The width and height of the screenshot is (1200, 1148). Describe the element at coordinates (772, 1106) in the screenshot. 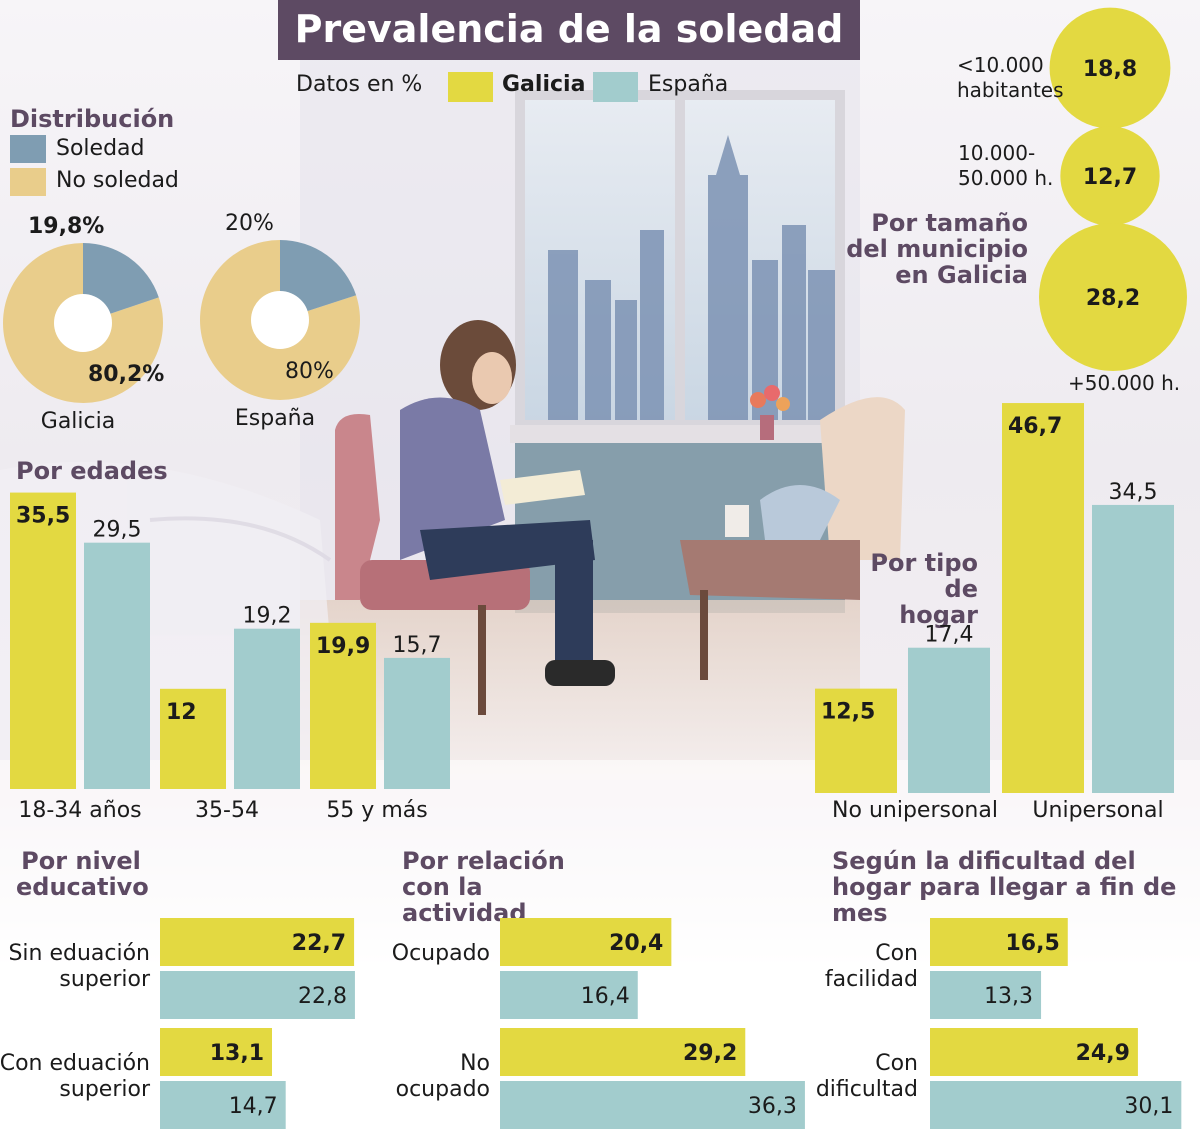

I see `hbar-value-espana: 36,3` at that location.